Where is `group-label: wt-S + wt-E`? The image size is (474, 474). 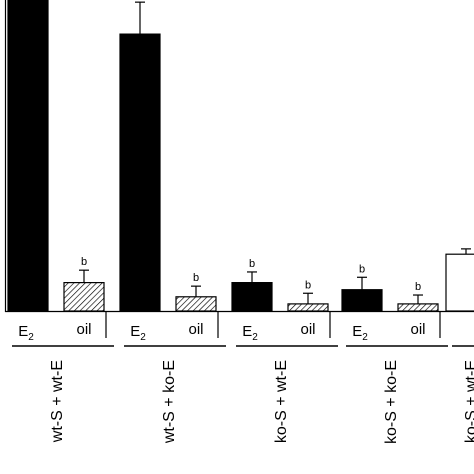 group-label: wt-S + wt-E is located at coordinates (57, 401).